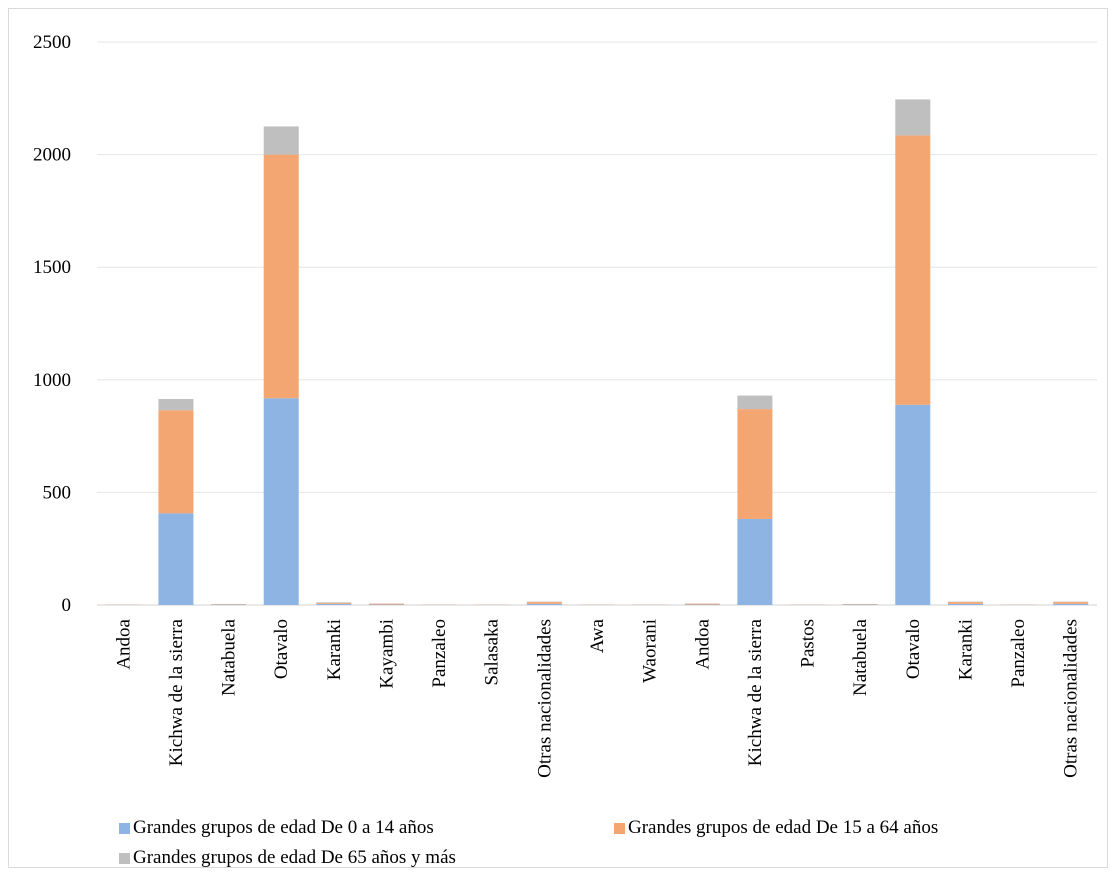 This screenshot has height=877, width=1117. Describe the element at coordinates (57, 492) in the screenshot. I see `y-tick-label: 500` at that location.